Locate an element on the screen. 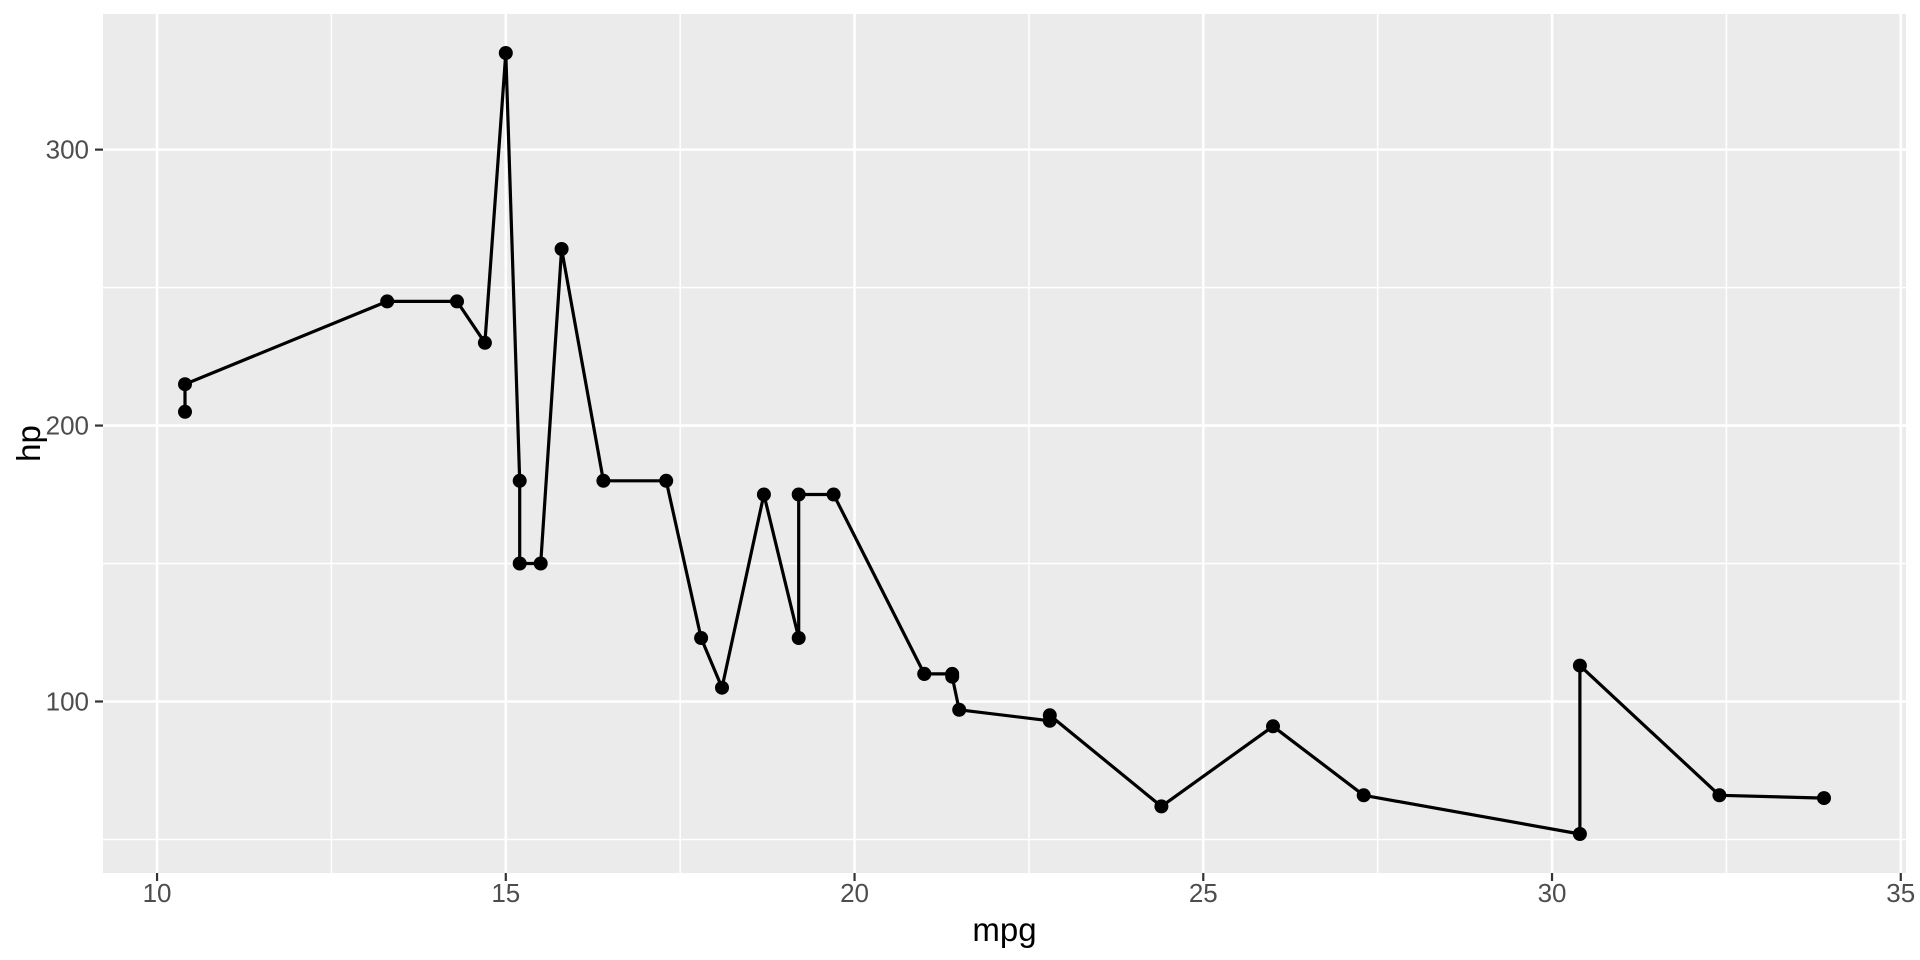 The image size is (1920, 960). x-tick-label: 20 is located at coordinates (854, 893).